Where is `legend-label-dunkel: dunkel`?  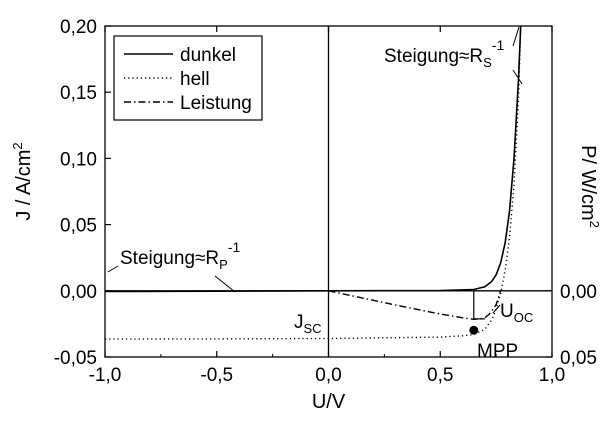 legend-label-dunkel: dunkel is located at coordinates (208, 55).